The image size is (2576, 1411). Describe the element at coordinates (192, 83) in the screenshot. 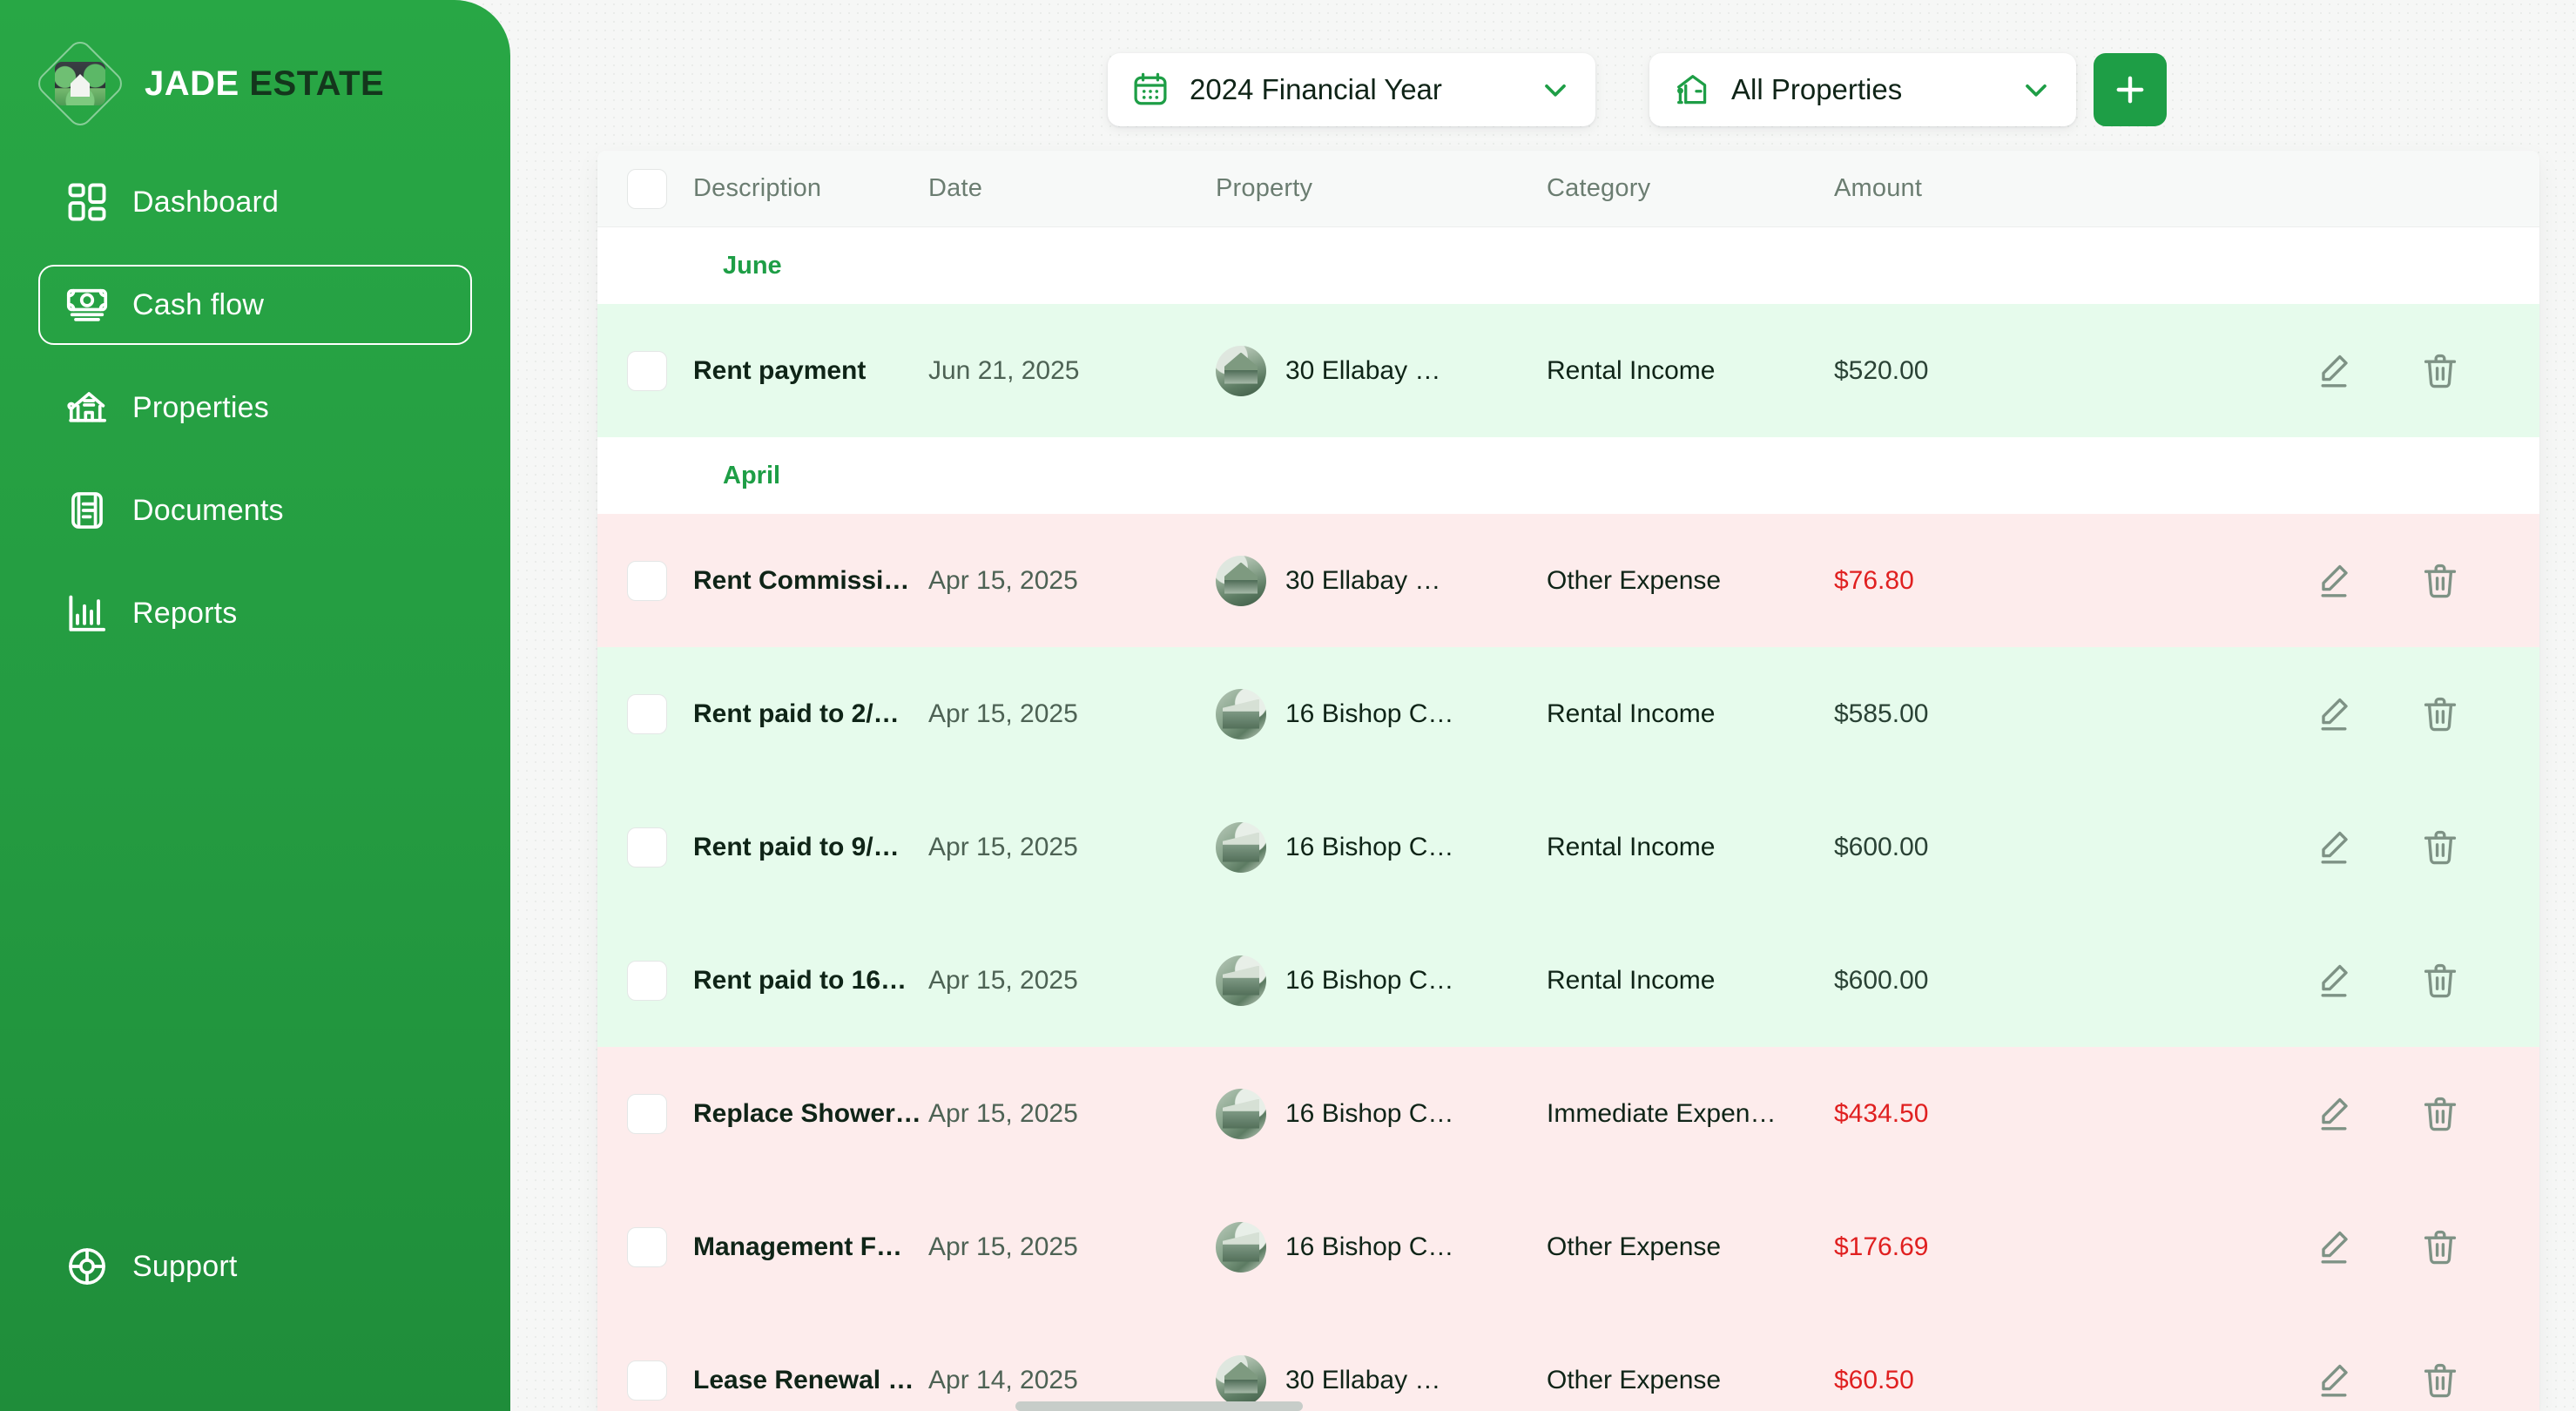

I see `brand-word-jade: JADE` at that location.